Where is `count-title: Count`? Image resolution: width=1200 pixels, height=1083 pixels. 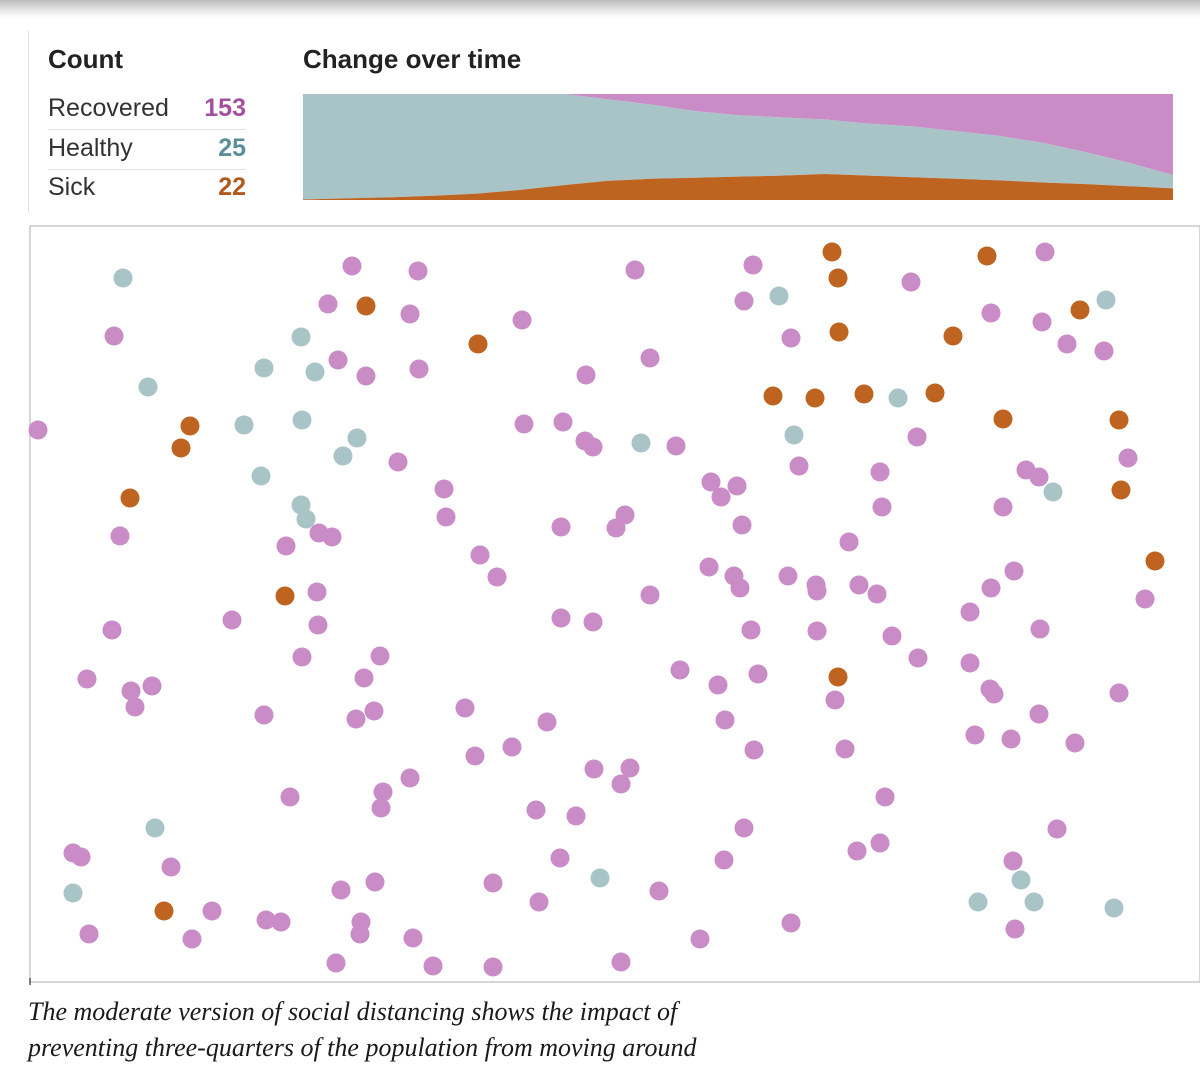 count-title: Count is located at coordinates (86, 59).